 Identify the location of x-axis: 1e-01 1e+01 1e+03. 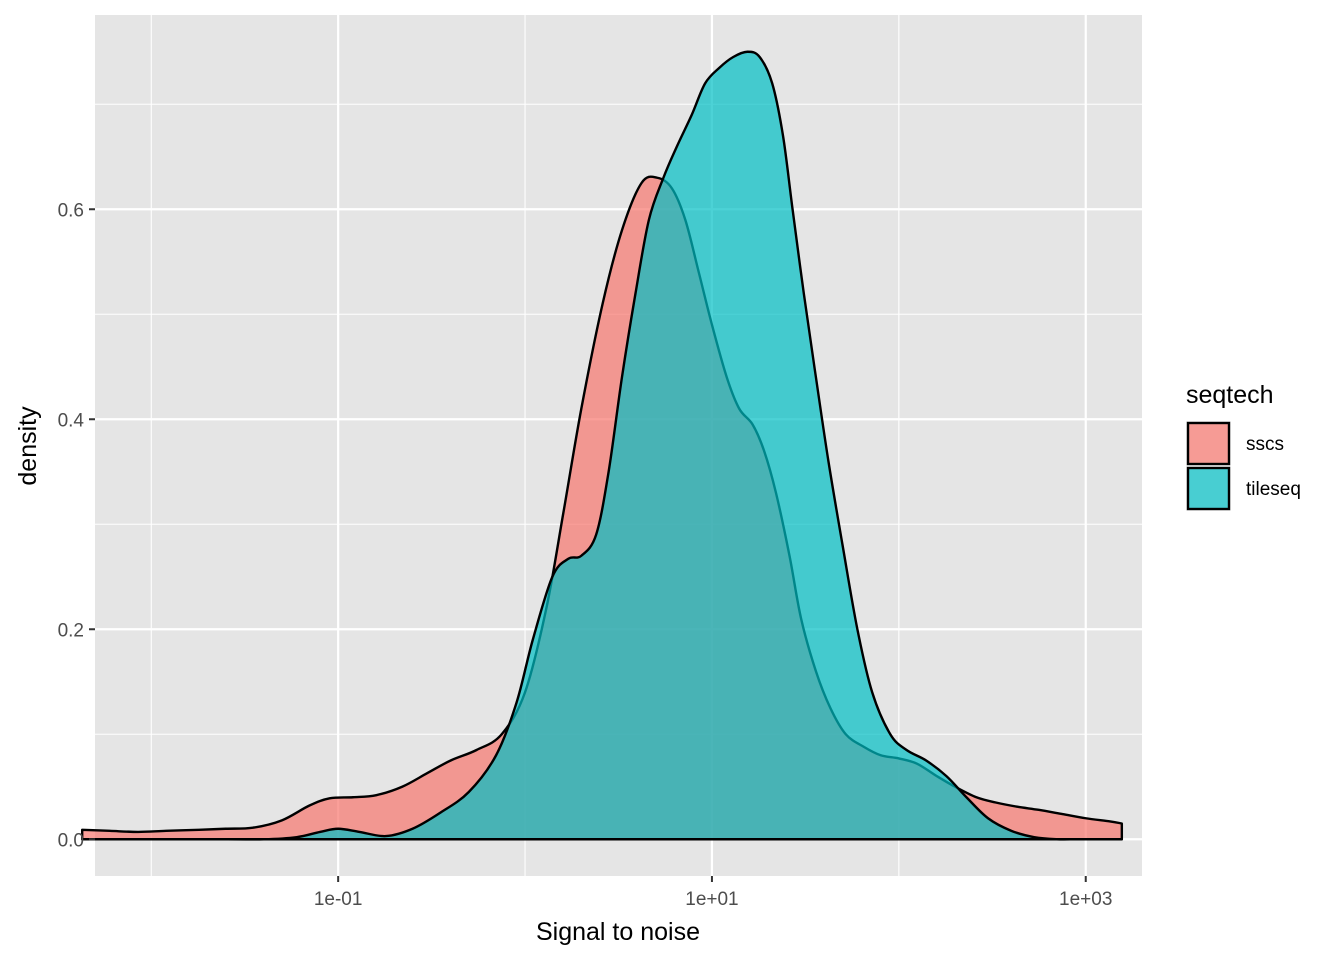
(713, 893).